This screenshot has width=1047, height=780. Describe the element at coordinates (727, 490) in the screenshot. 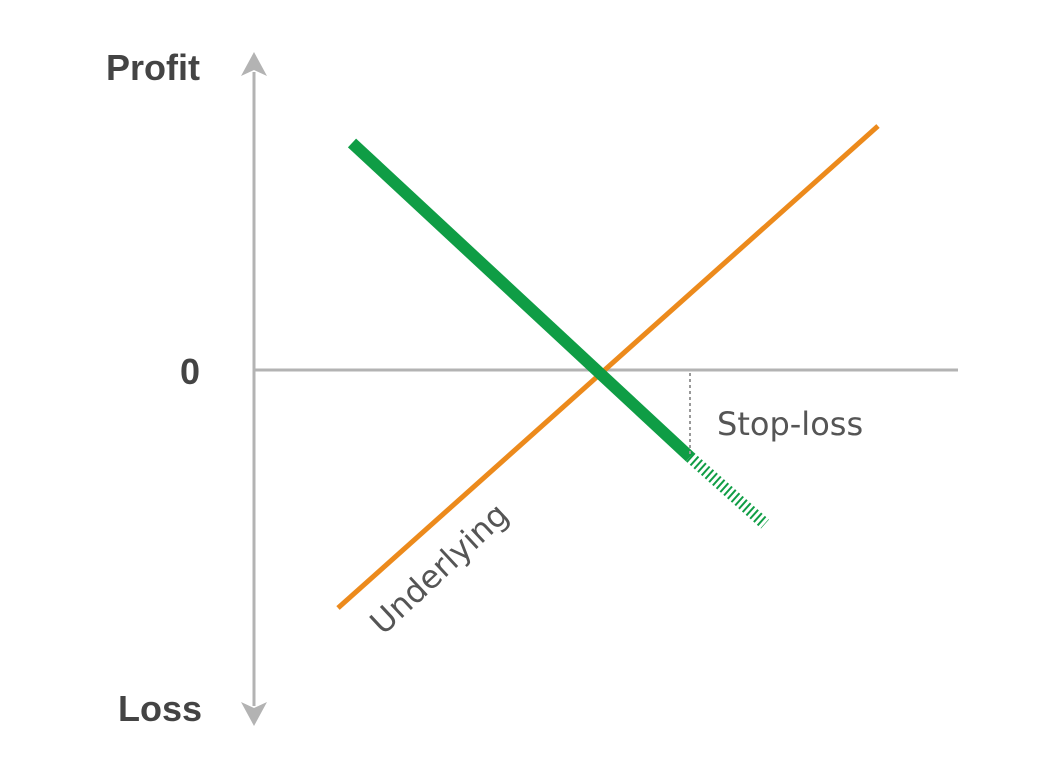

I see `avoided-loss-hatch` at that location.